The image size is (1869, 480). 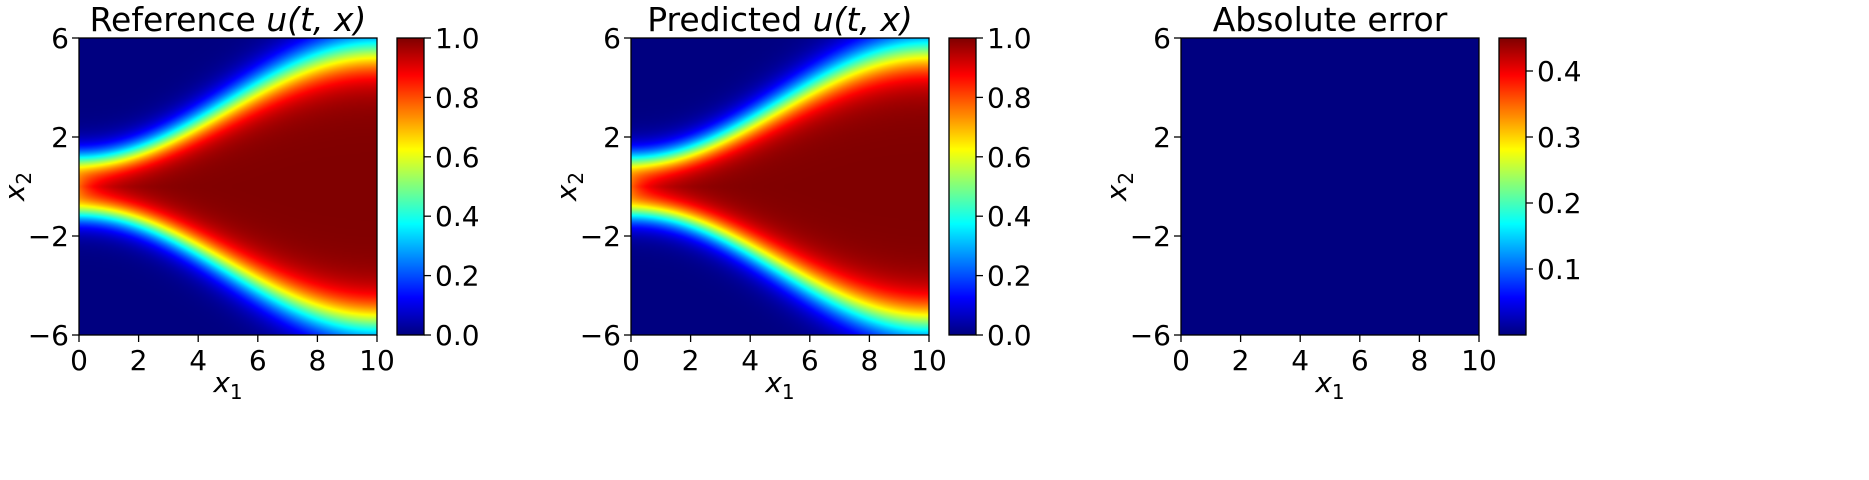 I want to click on colorbar-tick-label: 0.1, so click(x=1559, y=269).